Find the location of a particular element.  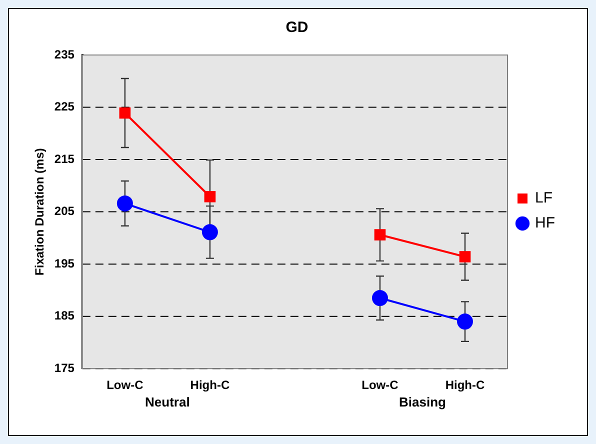

text: Biasing is located at coordinates (422, 402).